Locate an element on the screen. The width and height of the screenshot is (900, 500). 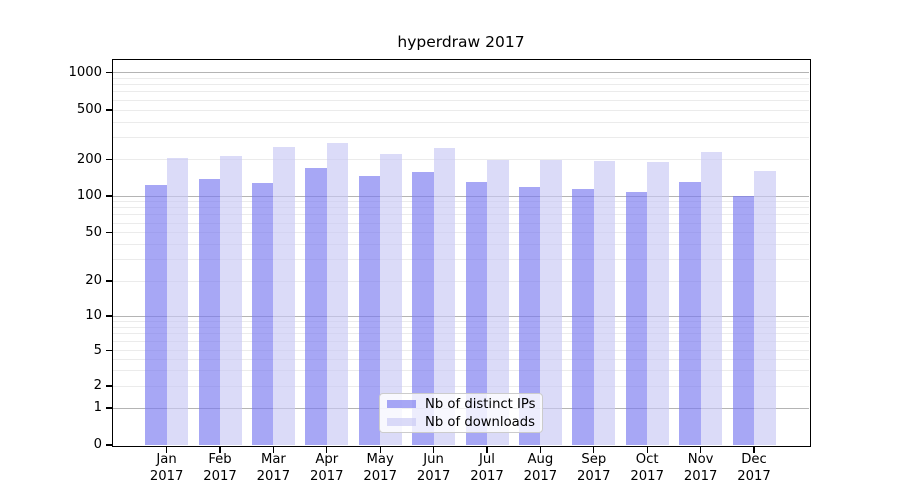
bar-ips-oct is located at coordinates (636, 318).